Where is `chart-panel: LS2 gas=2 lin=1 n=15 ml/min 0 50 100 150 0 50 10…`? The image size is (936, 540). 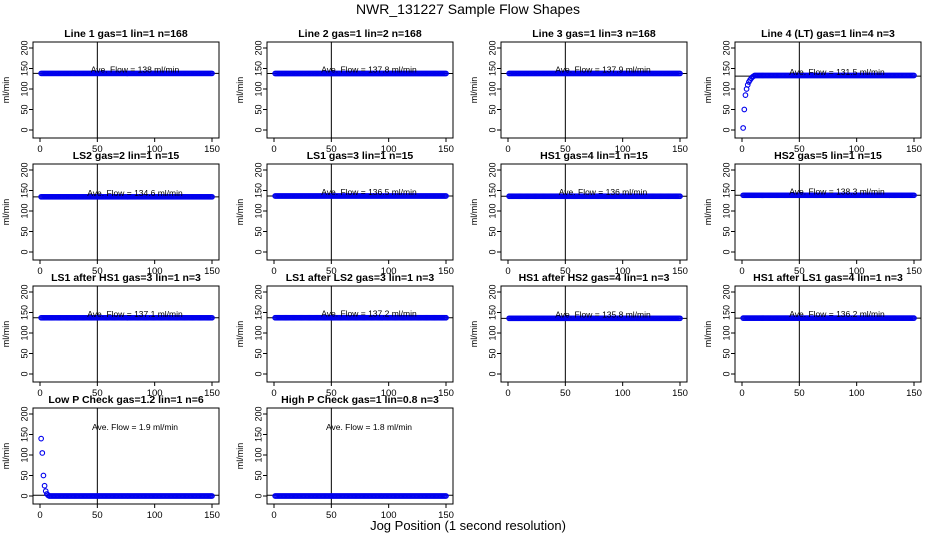
chart-panel: LS2 gas=2 lin=1 n=15 ml/min 0 50 100 150 0 50 10… is located at coordinates (110, 213).